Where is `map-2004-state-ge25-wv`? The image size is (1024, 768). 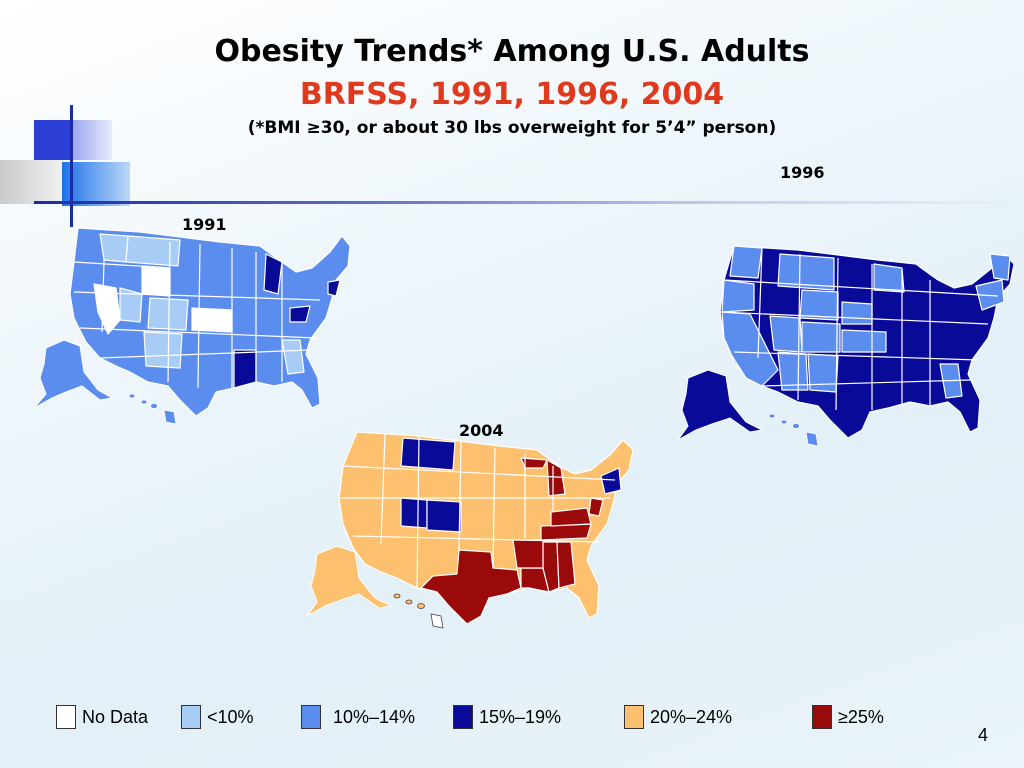 map-2004-state-ge25-wv is located at coordinates (596, 507).